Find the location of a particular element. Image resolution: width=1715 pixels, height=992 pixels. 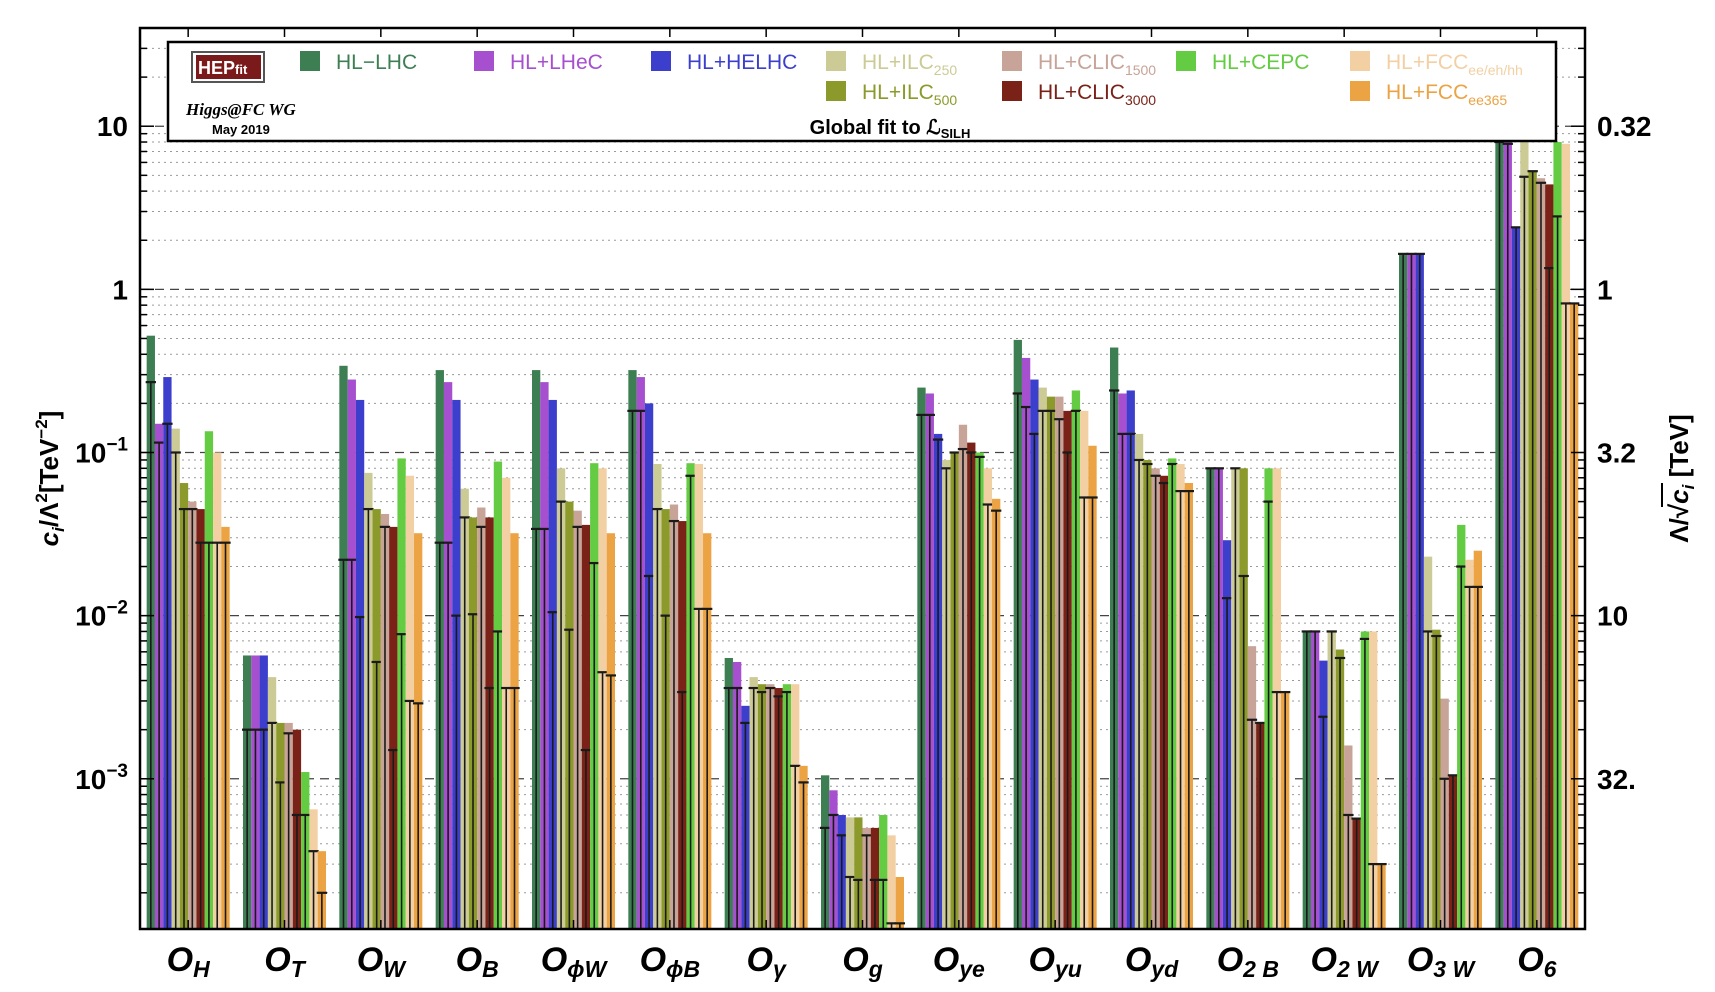

category-label: O3 W is located at coordinates (1442, 961).